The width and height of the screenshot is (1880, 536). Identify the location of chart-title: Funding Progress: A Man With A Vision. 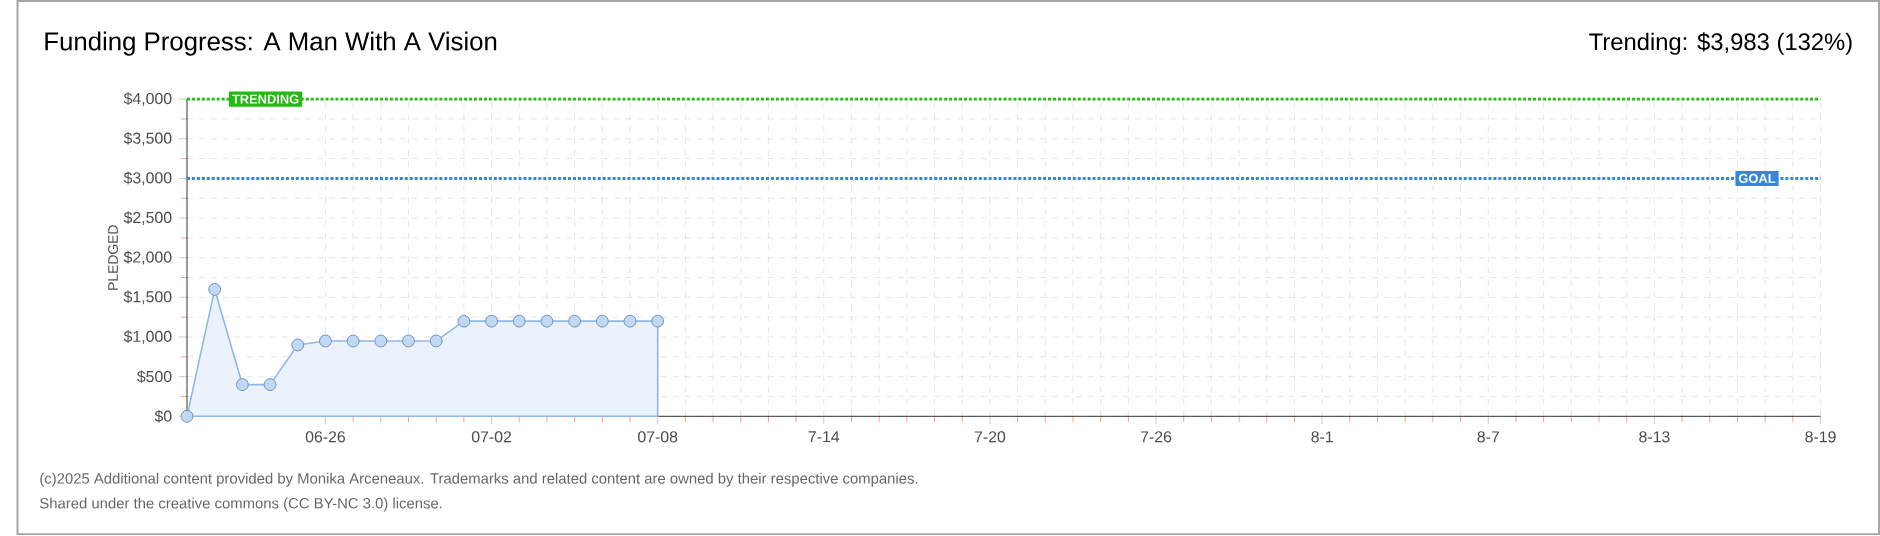
(271, 44).